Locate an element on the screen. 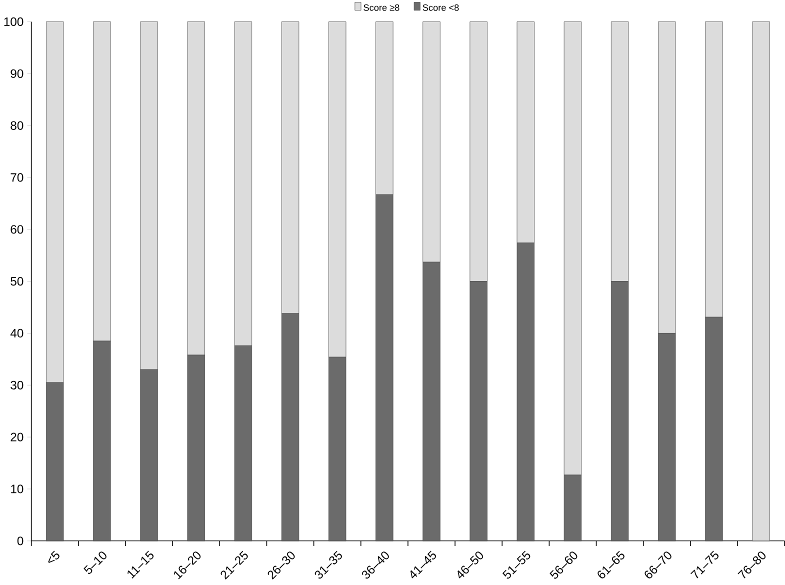  legend-label: Score ≥8 is located at coordinates (382, 7).